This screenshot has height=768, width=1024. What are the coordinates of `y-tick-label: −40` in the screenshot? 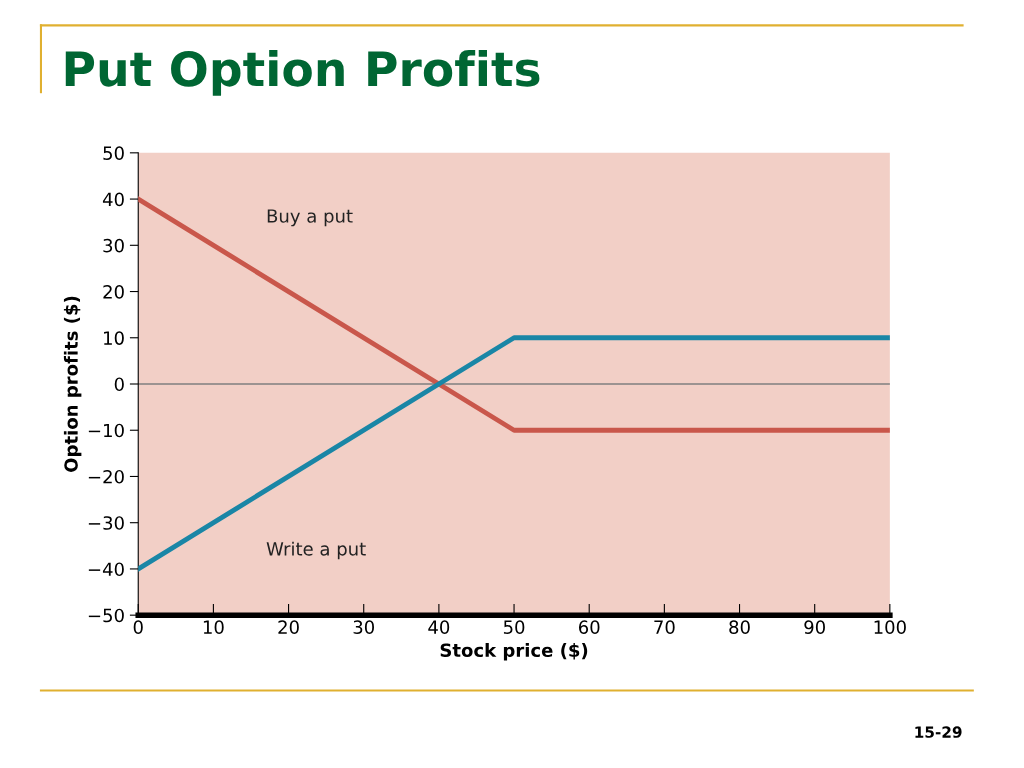 It's located at (106, 569).